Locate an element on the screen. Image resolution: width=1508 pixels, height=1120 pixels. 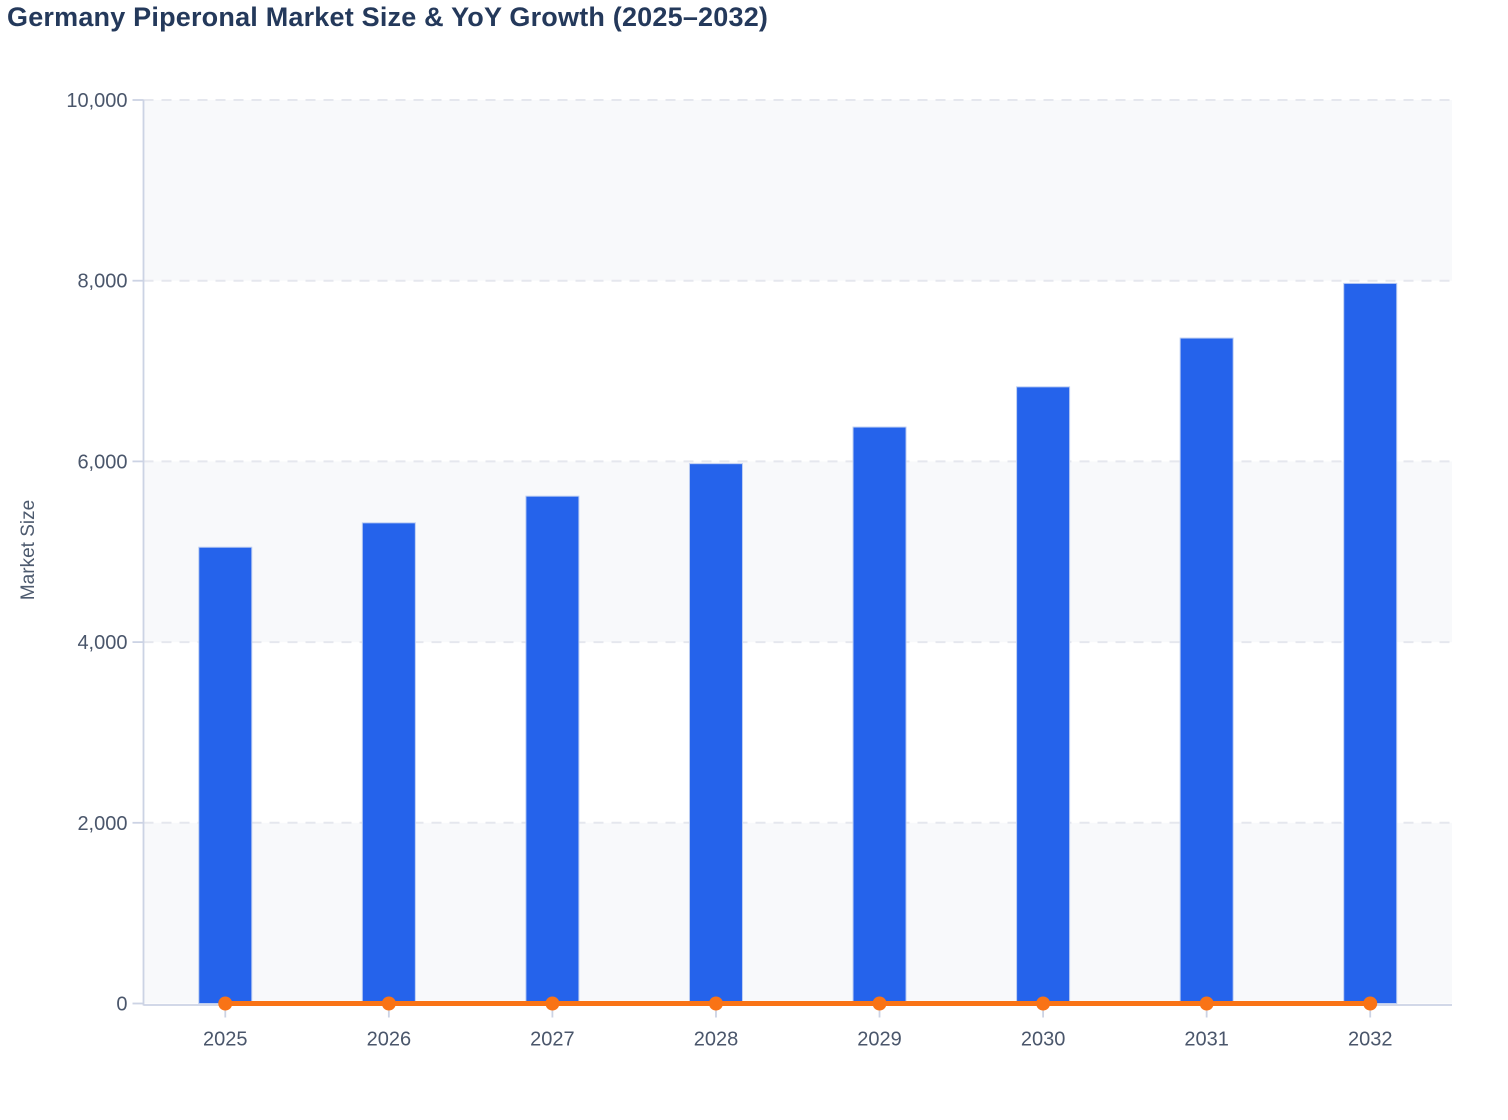
bar-2026 is located at coordinates (388, 763).